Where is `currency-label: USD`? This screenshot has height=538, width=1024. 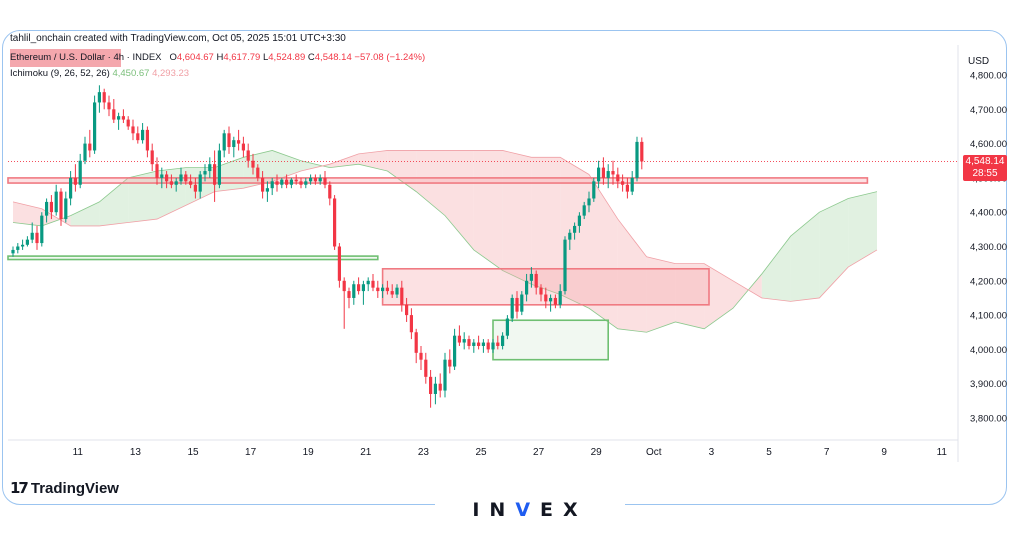 currency-label: USD is located at coordinates (979, 61).